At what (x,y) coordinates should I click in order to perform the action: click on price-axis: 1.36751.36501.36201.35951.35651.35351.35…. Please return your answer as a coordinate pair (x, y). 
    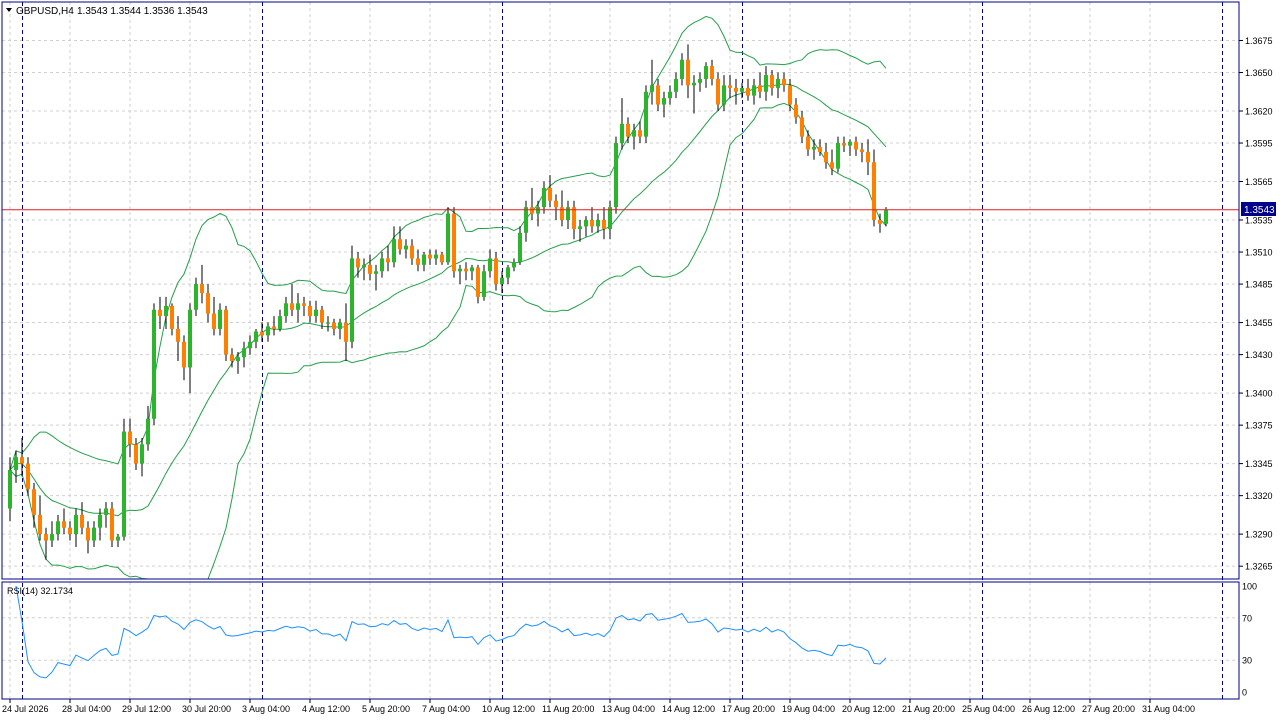
    Looking at the image, I should click on (1256, 304).